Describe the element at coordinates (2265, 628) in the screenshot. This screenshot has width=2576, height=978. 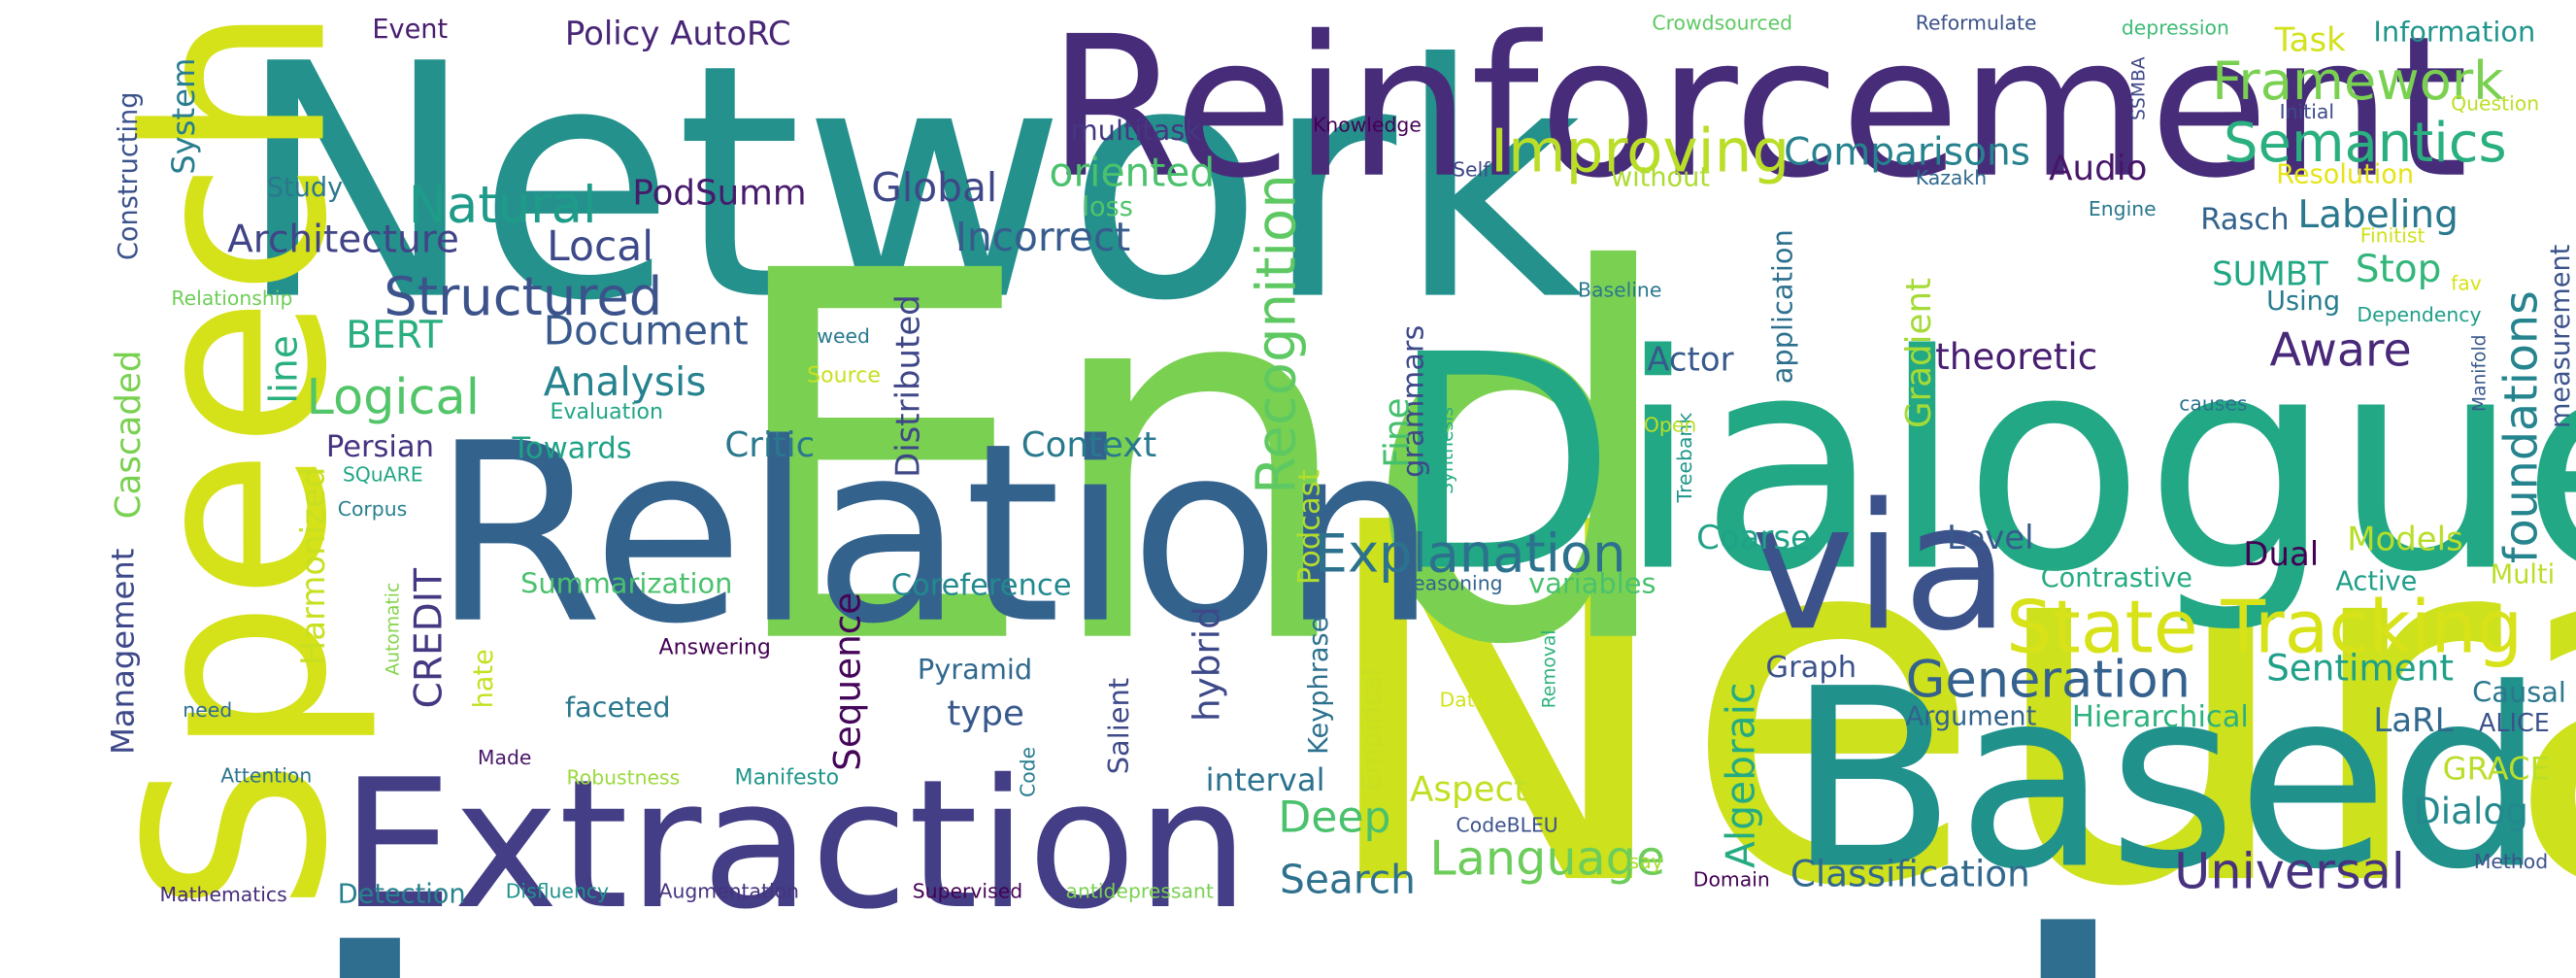
I see `word-state-tracking: State Tracking` at that location.